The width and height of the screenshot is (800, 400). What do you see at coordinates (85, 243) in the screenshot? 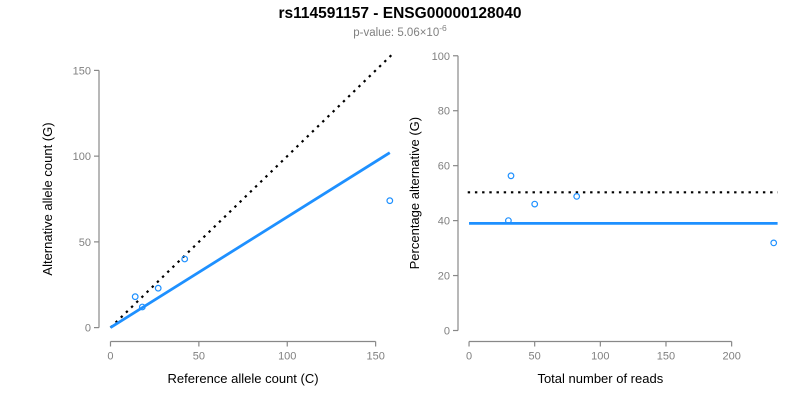
I see `y-tick-label: 50` at bounding box center [85, 243].